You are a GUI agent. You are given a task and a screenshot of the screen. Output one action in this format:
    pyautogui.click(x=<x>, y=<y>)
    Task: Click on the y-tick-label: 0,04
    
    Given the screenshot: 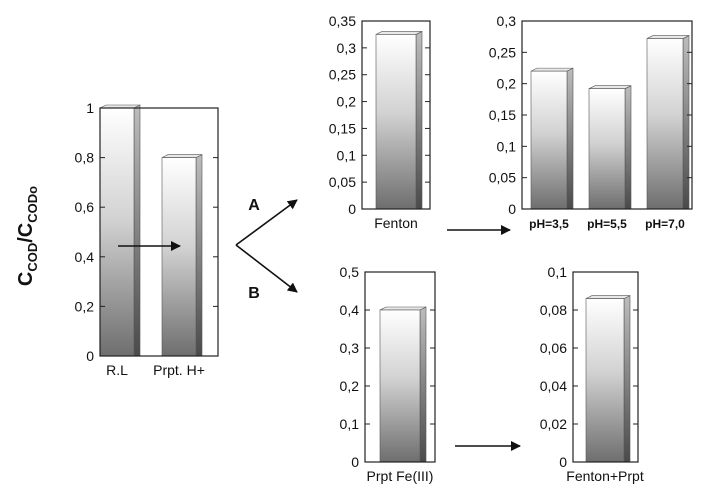 What is the action you would take?
    pyautogui.click(x=553, y=386)
    